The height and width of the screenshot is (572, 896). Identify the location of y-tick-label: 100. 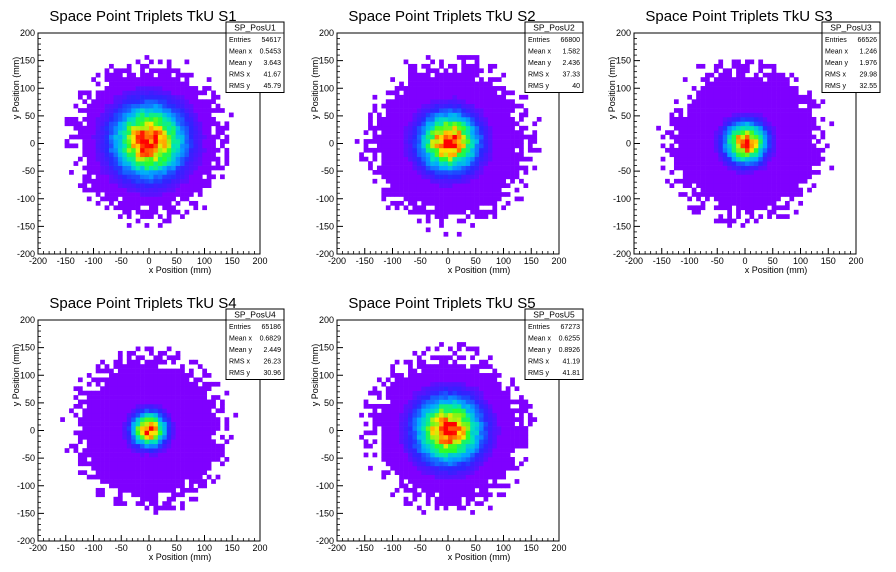
(326, 88).